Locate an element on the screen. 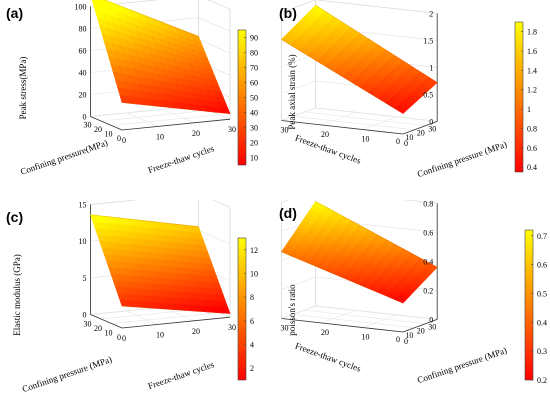  colorbar-tick-label: 0.8 is located at coordinates (532, 128).